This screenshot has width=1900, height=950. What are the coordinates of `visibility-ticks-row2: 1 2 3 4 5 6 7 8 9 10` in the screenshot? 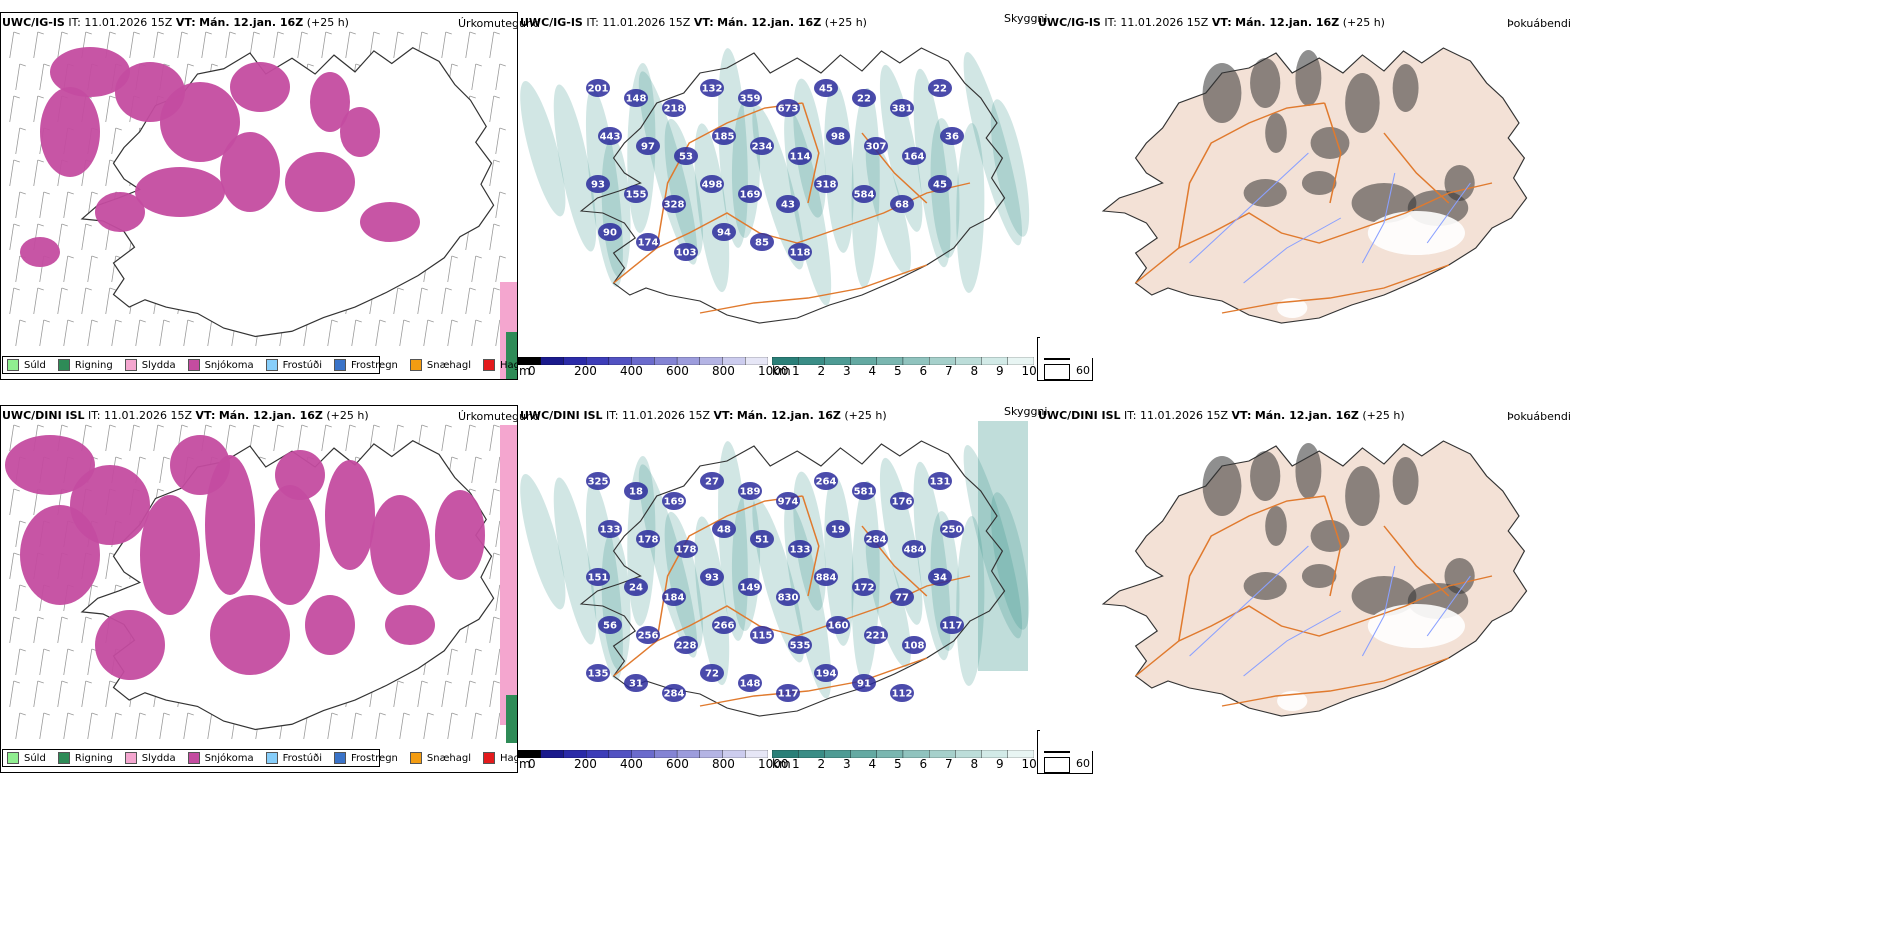 It's located at (904, 764).